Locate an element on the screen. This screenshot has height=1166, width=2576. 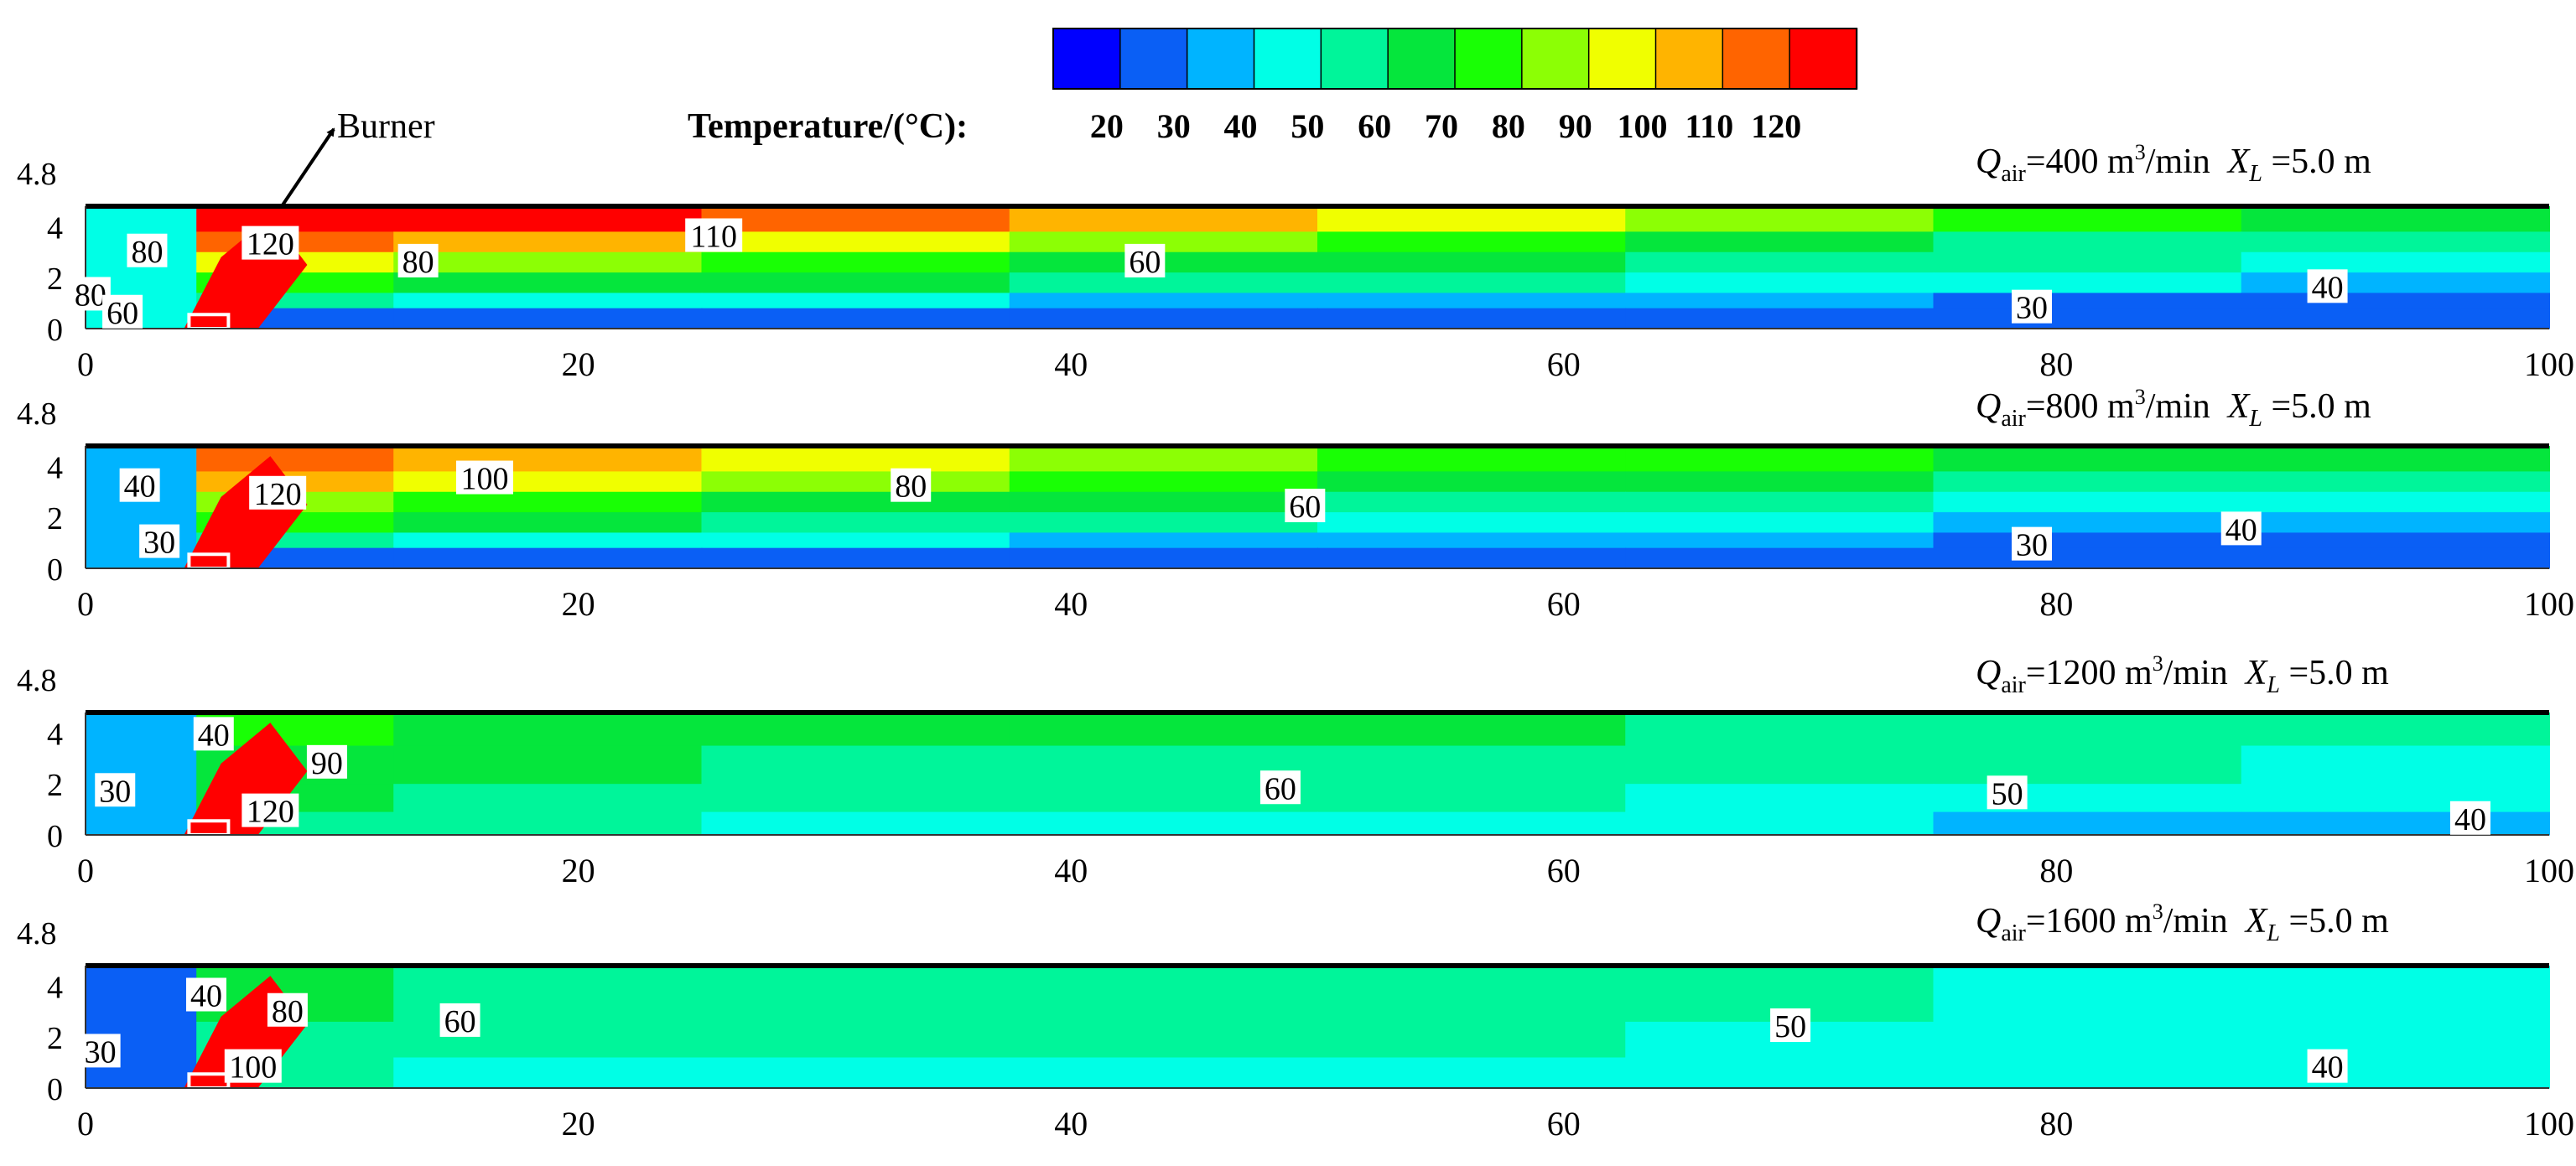
colorbar-labels: 20 30 40 50 60 70 80 90 100 110 120 is located at coordinates (1445, 126).